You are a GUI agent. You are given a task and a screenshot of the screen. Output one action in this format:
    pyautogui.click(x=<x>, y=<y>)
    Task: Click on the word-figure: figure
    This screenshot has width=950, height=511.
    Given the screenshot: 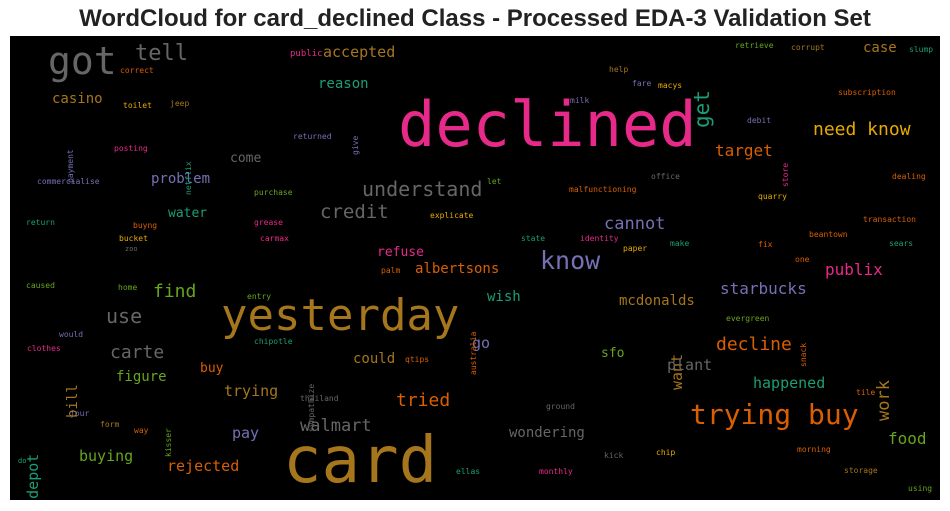 What is the action you would take?
    pyautogui.click(x=141, y=377)
    